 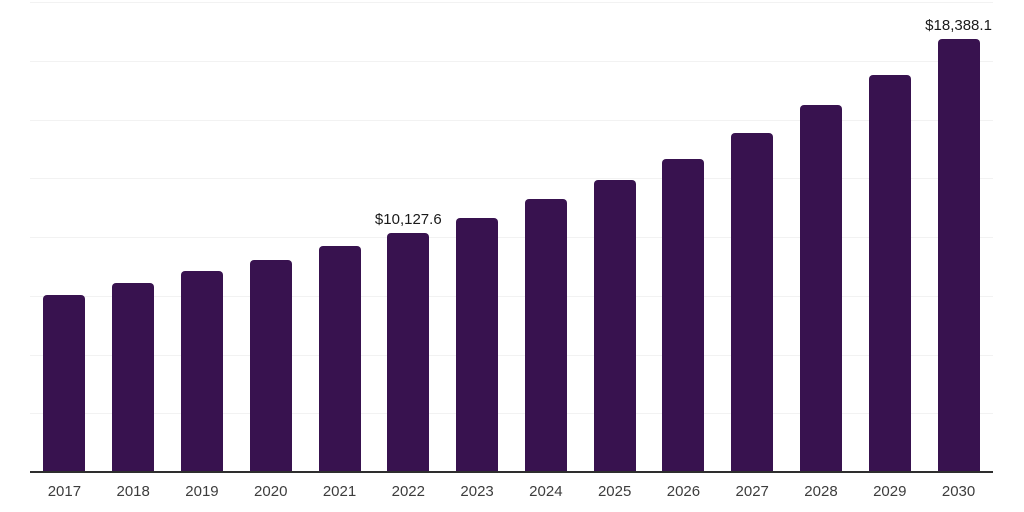 I want to click on bar-2028, so click(x=820, y=288).